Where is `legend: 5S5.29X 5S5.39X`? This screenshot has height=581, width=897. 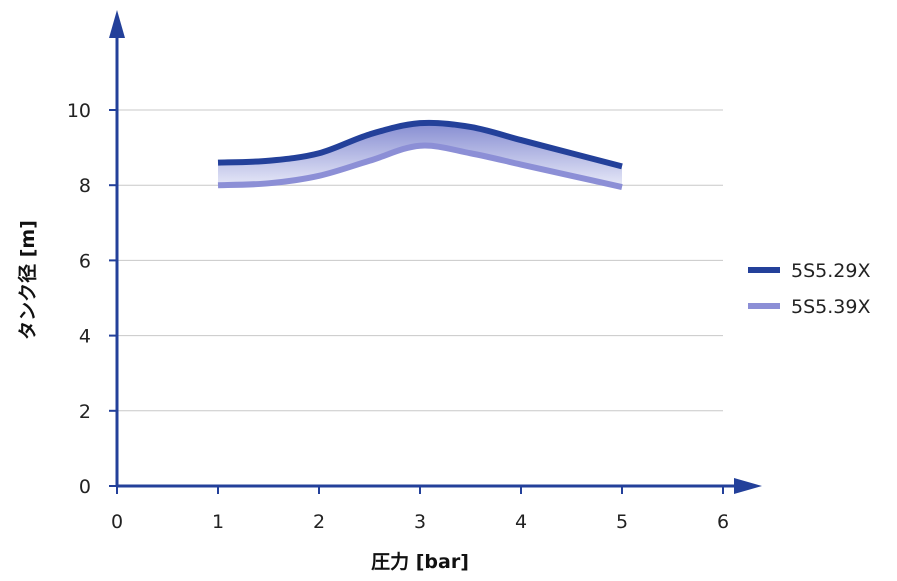 legend: 5S5.29X 5S5.39X is located at coordinates (809, 289).